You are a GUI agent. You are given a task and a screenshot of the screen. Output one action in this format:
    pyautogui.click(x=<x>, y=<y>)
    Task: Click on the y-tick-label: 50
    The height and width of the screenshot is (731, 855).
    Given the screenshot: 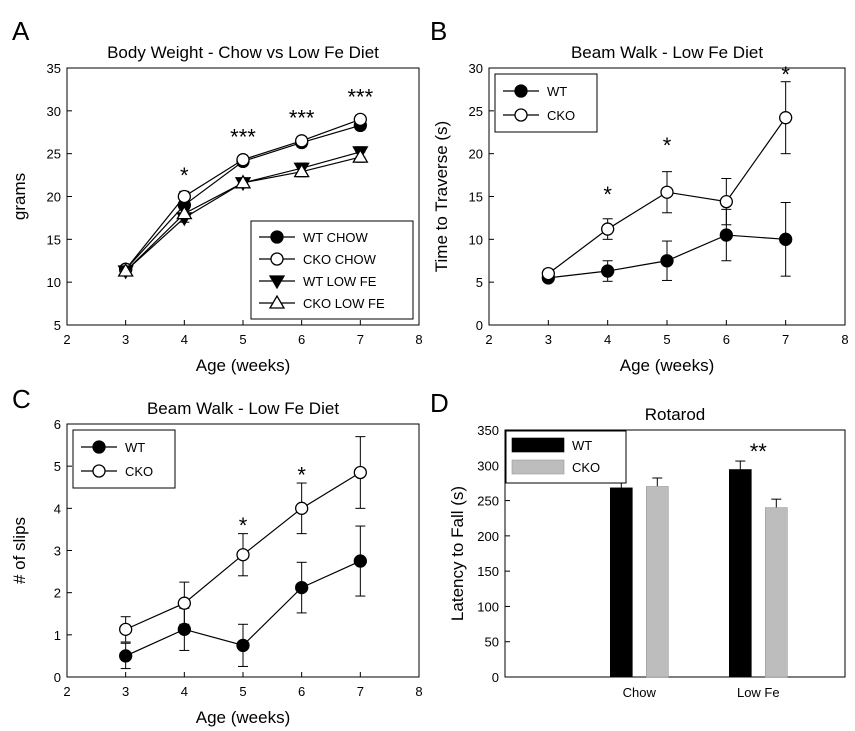 What is the action you would take?
    pyautogui.click(x=492, y=642)
    